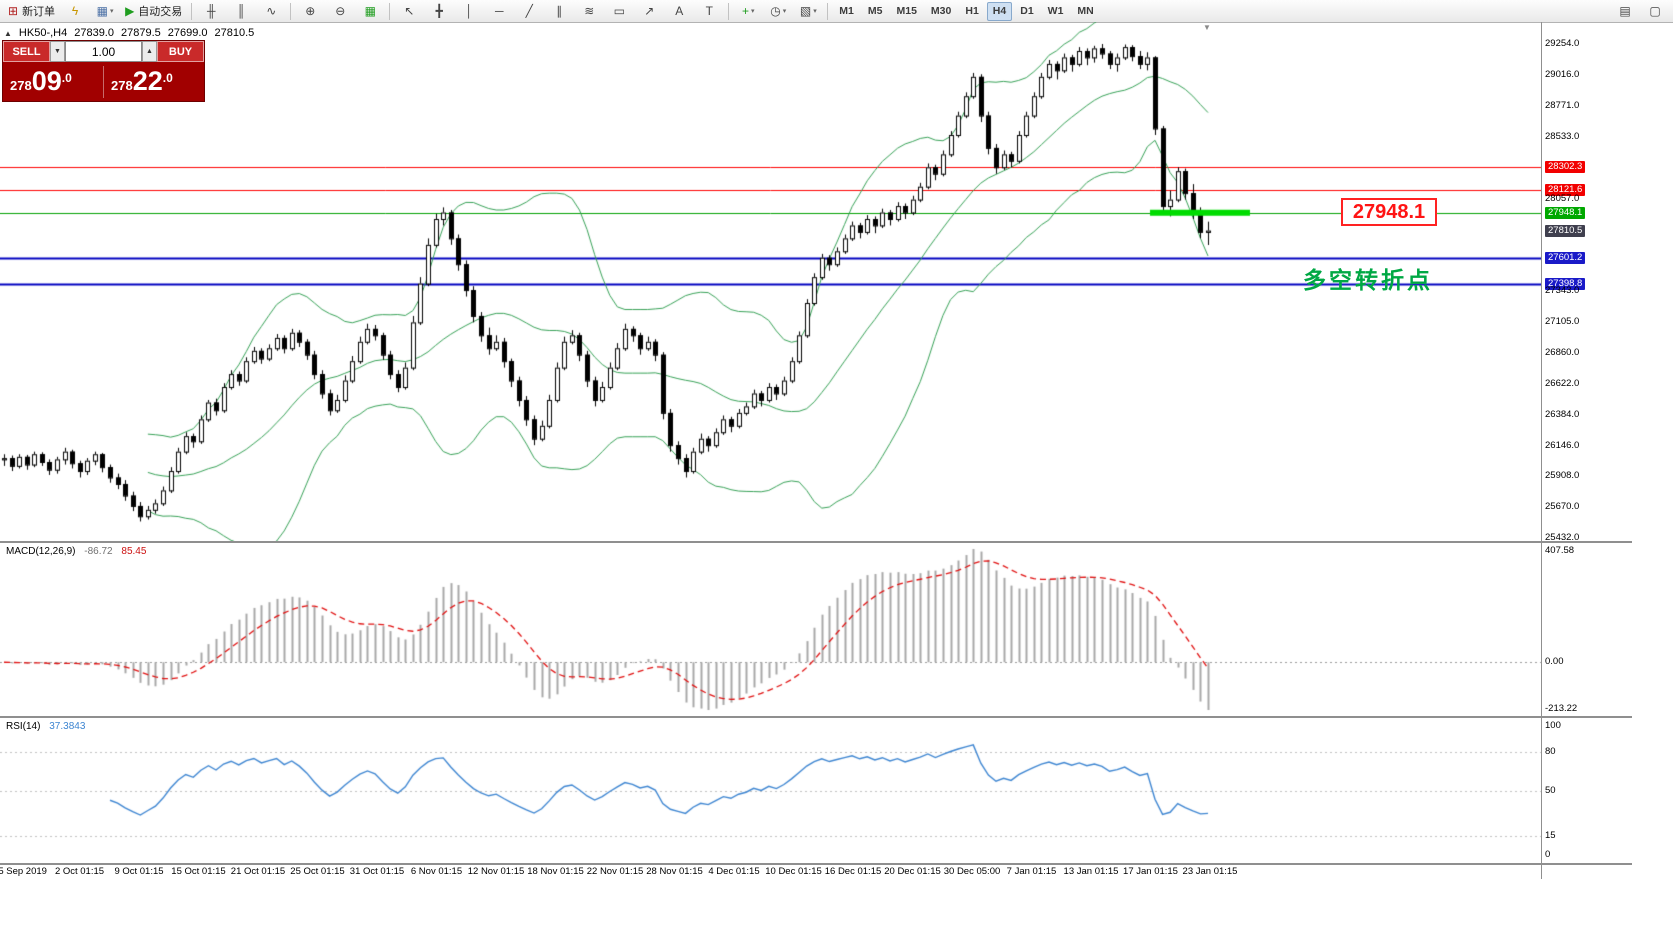 The image size is (1673, 943). What do you see at coordinates (875, 10) in the screenshot?
I see `timeframe-m5: M5` at bounding box center [875, 10].